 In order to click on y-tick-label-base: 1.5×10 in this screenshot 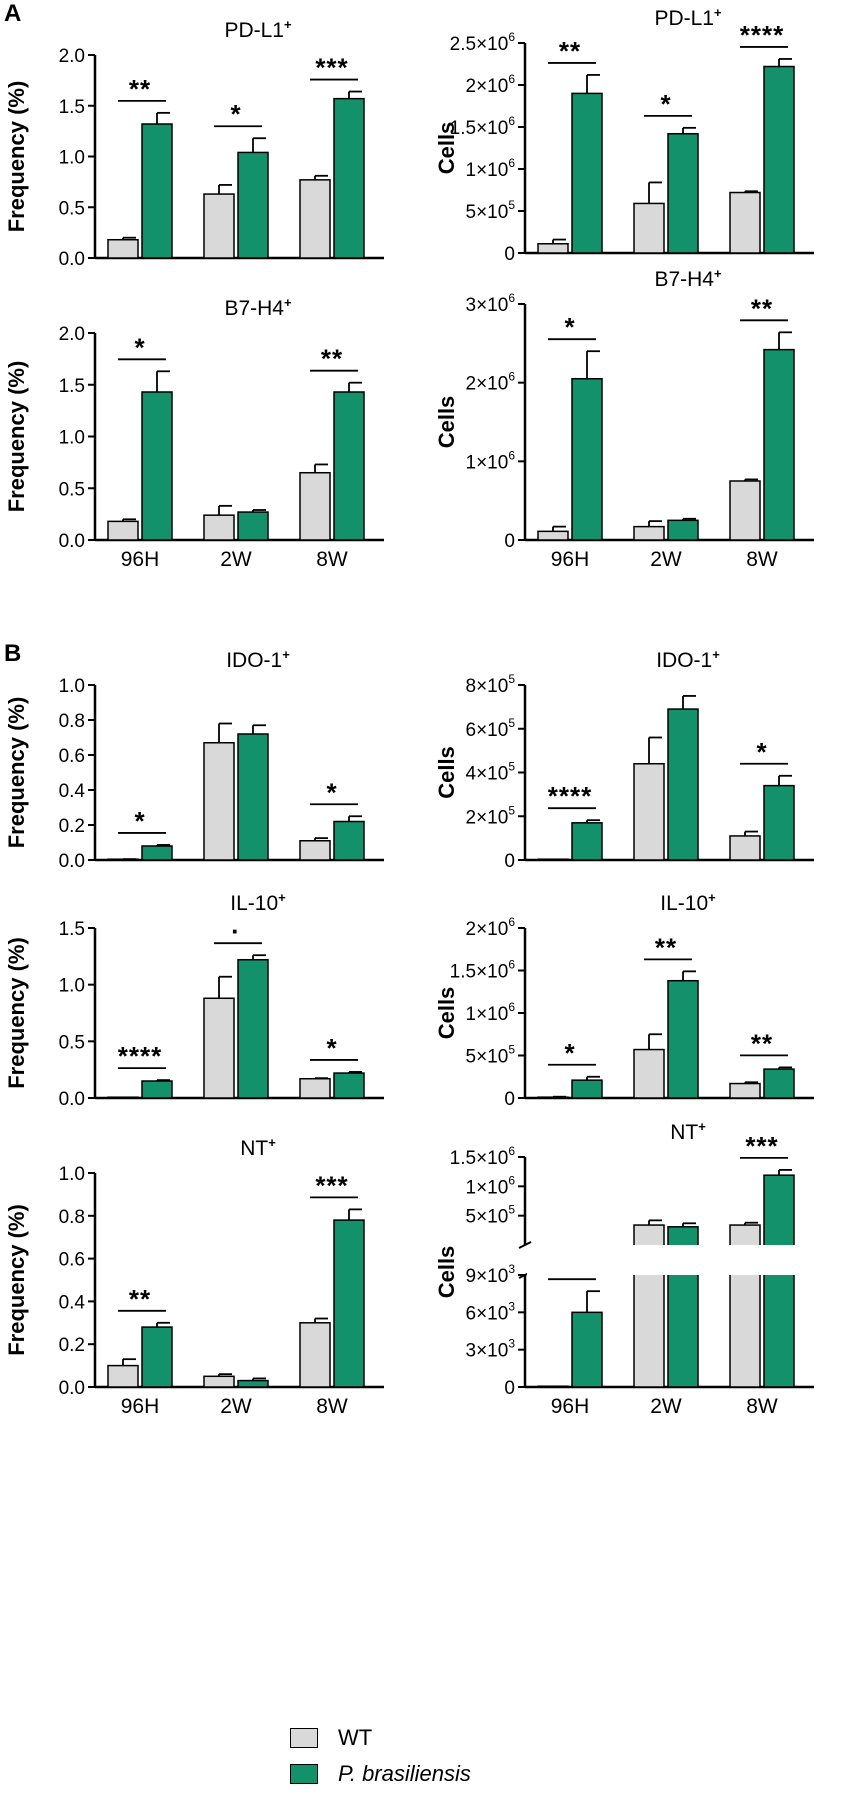, I will do `click(479, 1158)`.